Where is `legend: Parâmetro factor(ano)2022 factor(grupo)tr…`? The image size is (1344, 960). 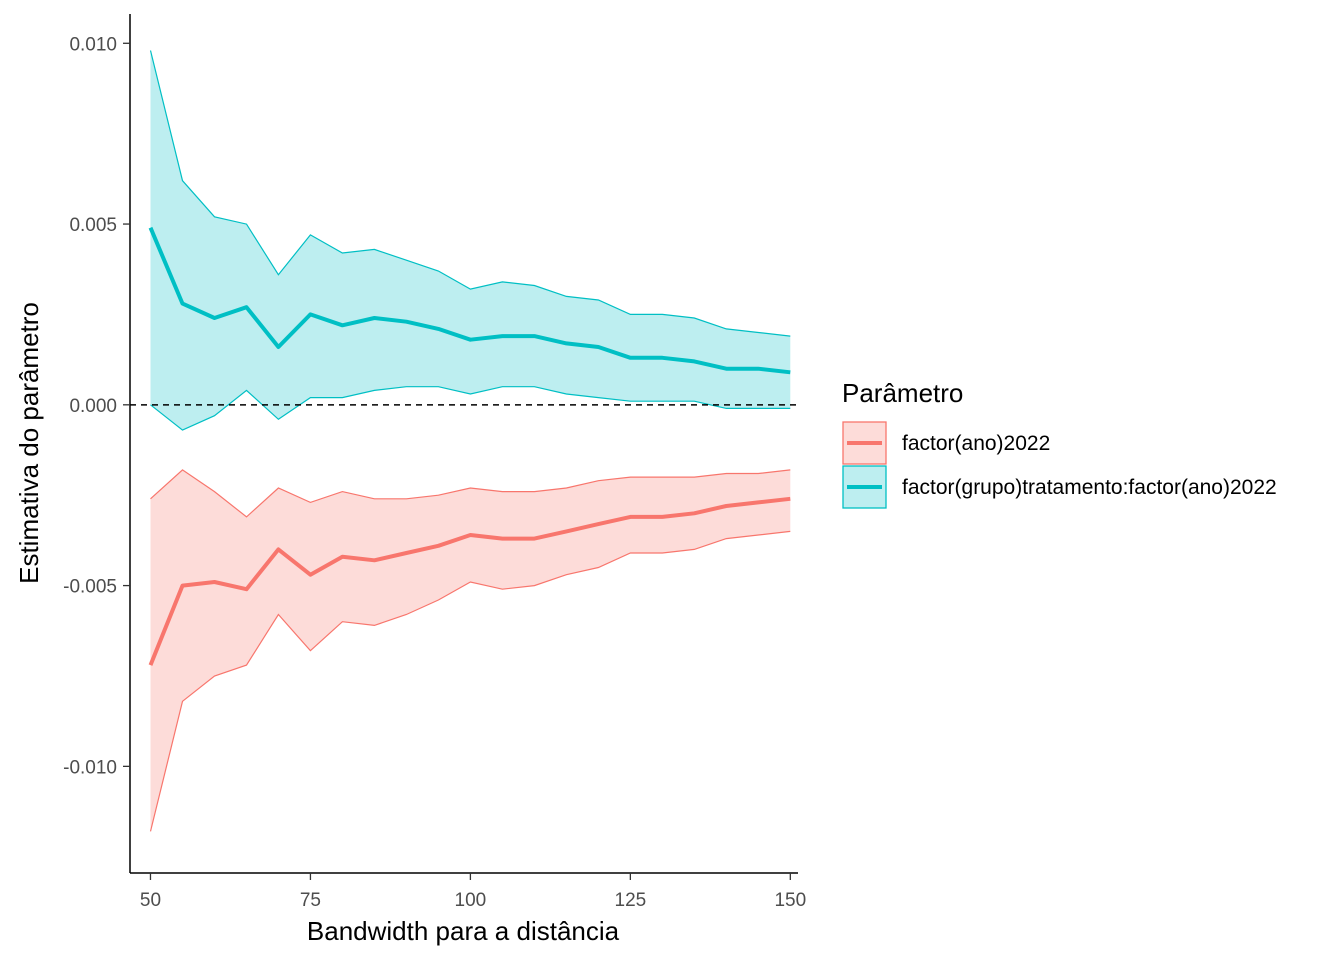
legend: Parâmetro factor(ano)2022 factor(grupo)tr… is located at coordinates (1059, 443).